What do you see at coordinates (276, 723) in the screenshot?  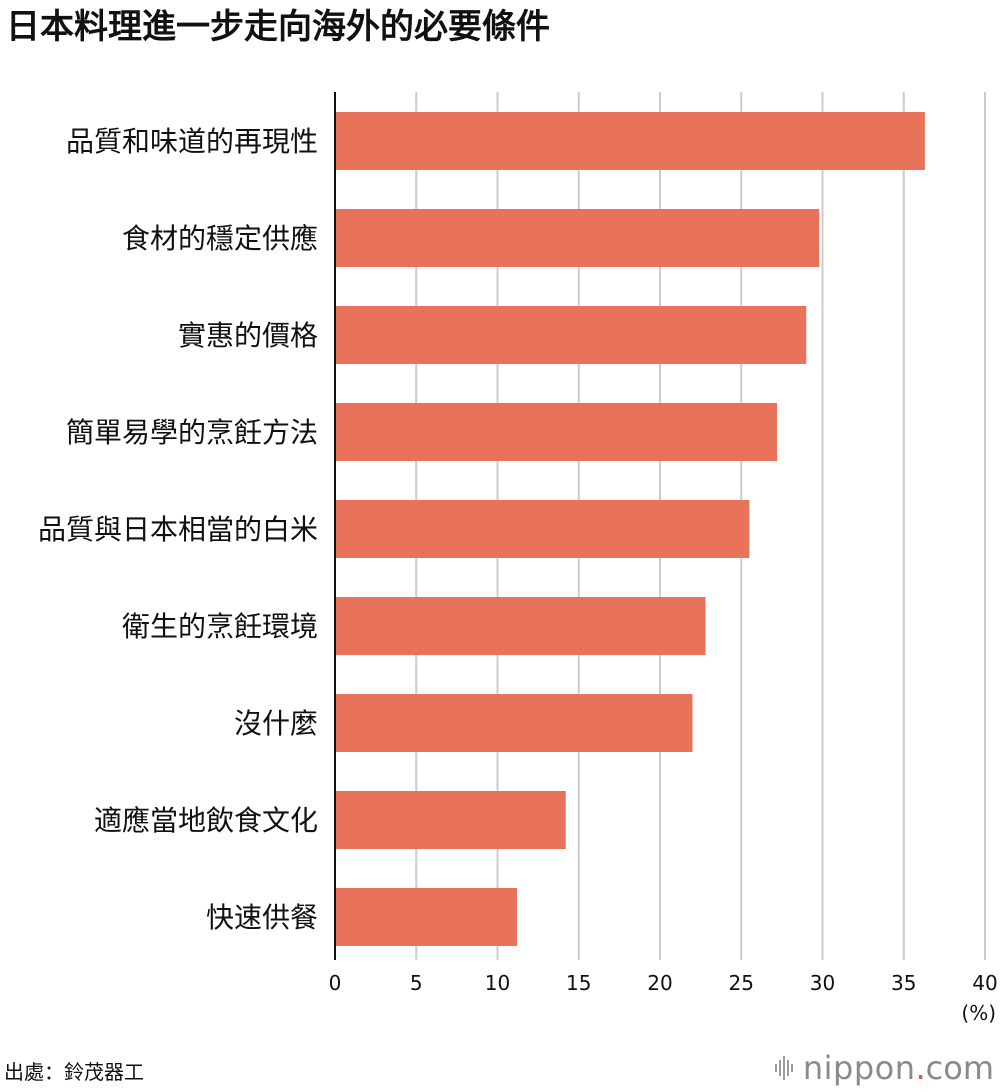 I see `category-label: 沒什麼` at bounding box center [276, 723].